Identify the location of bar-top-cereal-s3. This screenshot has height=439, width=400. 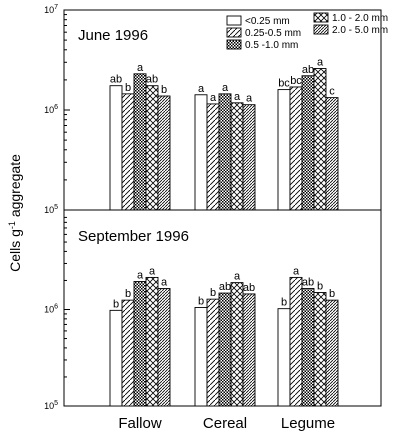
(237, 156).